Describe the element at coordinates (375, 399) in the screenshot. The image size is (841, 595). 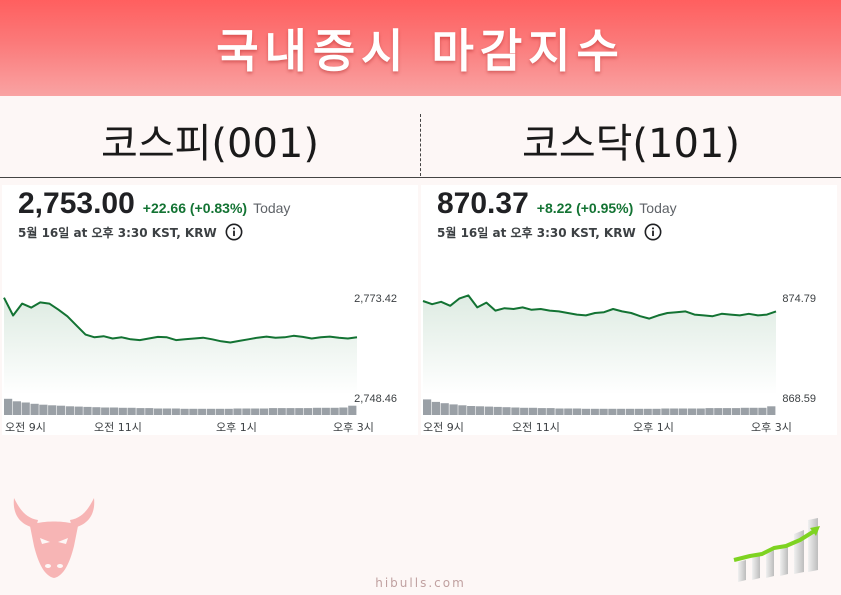
I see `kospi-y-low-label: 2,748.46` at that location.